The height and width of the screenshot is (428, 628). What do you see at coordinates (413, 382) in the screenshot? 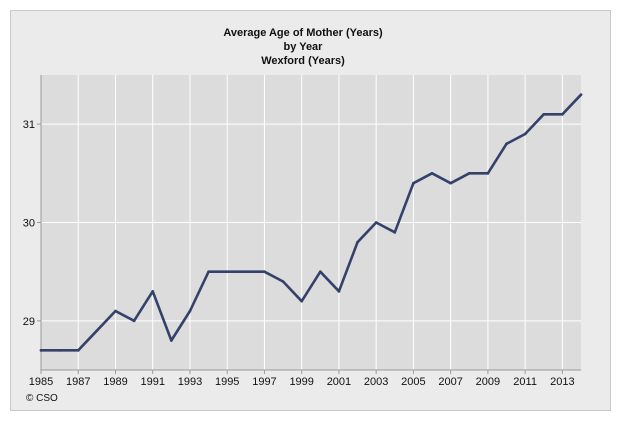
I see `x-tick-label: 2005` at bounding box center [413, 382].